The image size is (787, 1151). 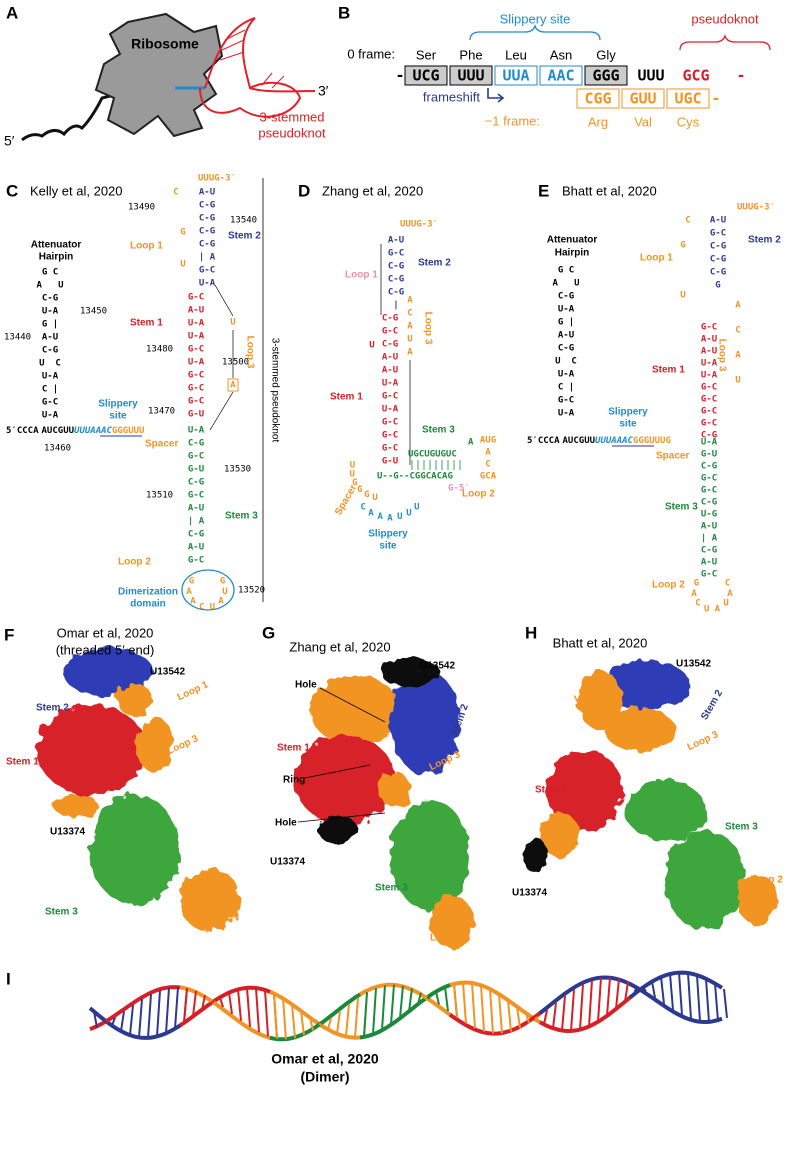 What do you see at coordinates (82, 114) in the screenshot?
I see `mrna-line` at bounding box center [82, 114].